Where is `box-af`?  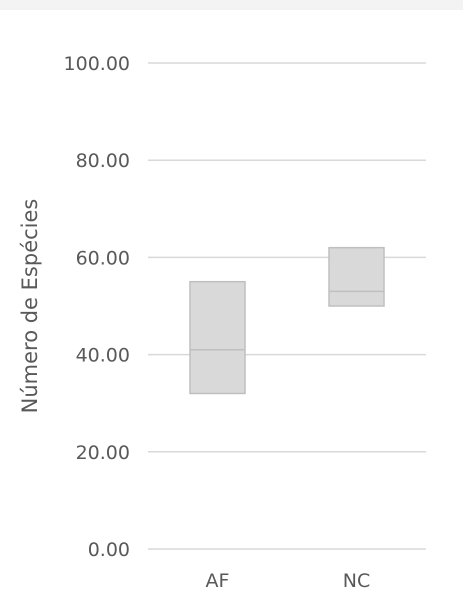 box-af is located at coordinates (217, 337).